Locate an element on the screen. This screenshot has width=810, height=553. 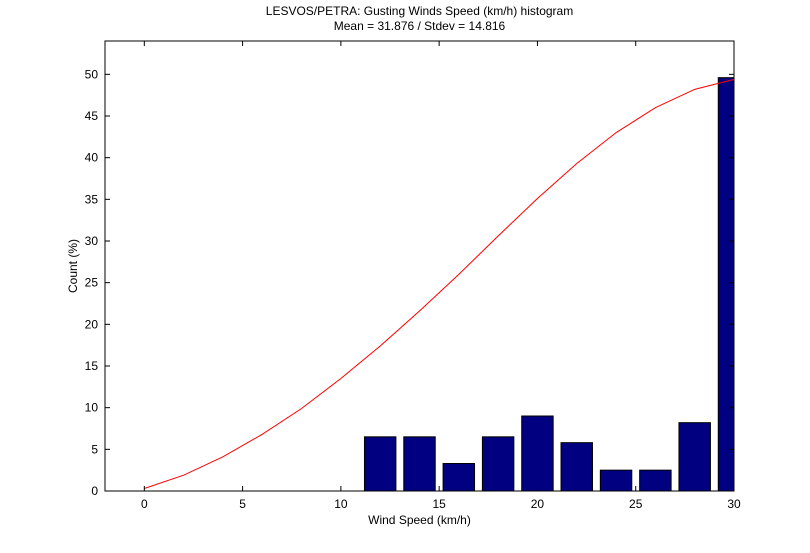
x-axis-label: Wind Speed (km/h) is located at coordinates (419, 520).